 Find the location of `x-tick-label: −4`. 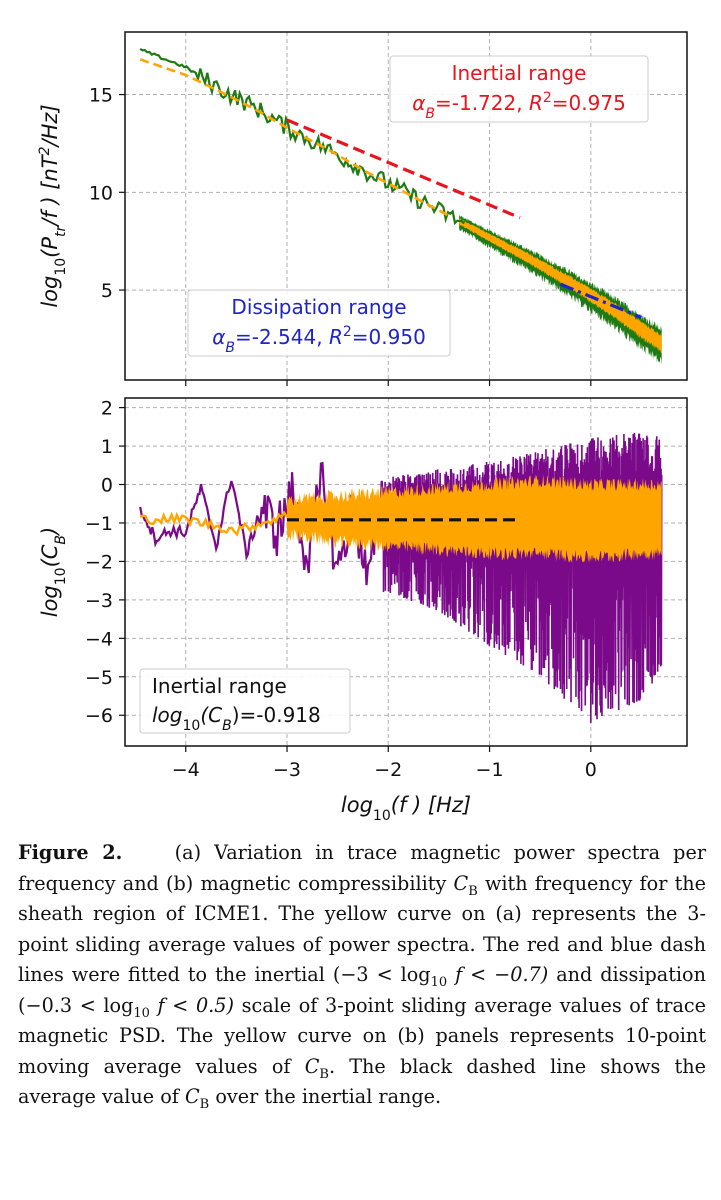

x-tick-label: −4 is located at coordinates (186, 770).